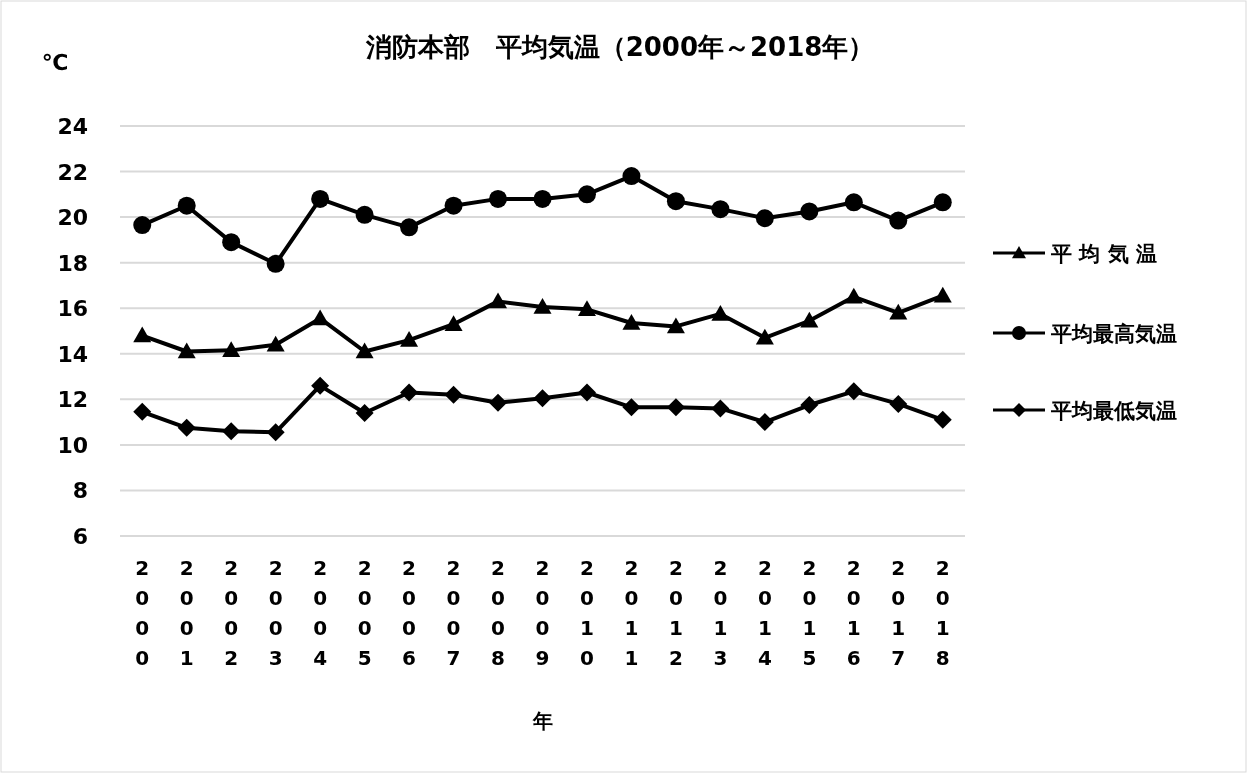 The height and width of the screenshot is (773, 1247). Describe the element at coordinates (320, 613) in the screenshot. I see `x-tick-label: 2004` at that location.